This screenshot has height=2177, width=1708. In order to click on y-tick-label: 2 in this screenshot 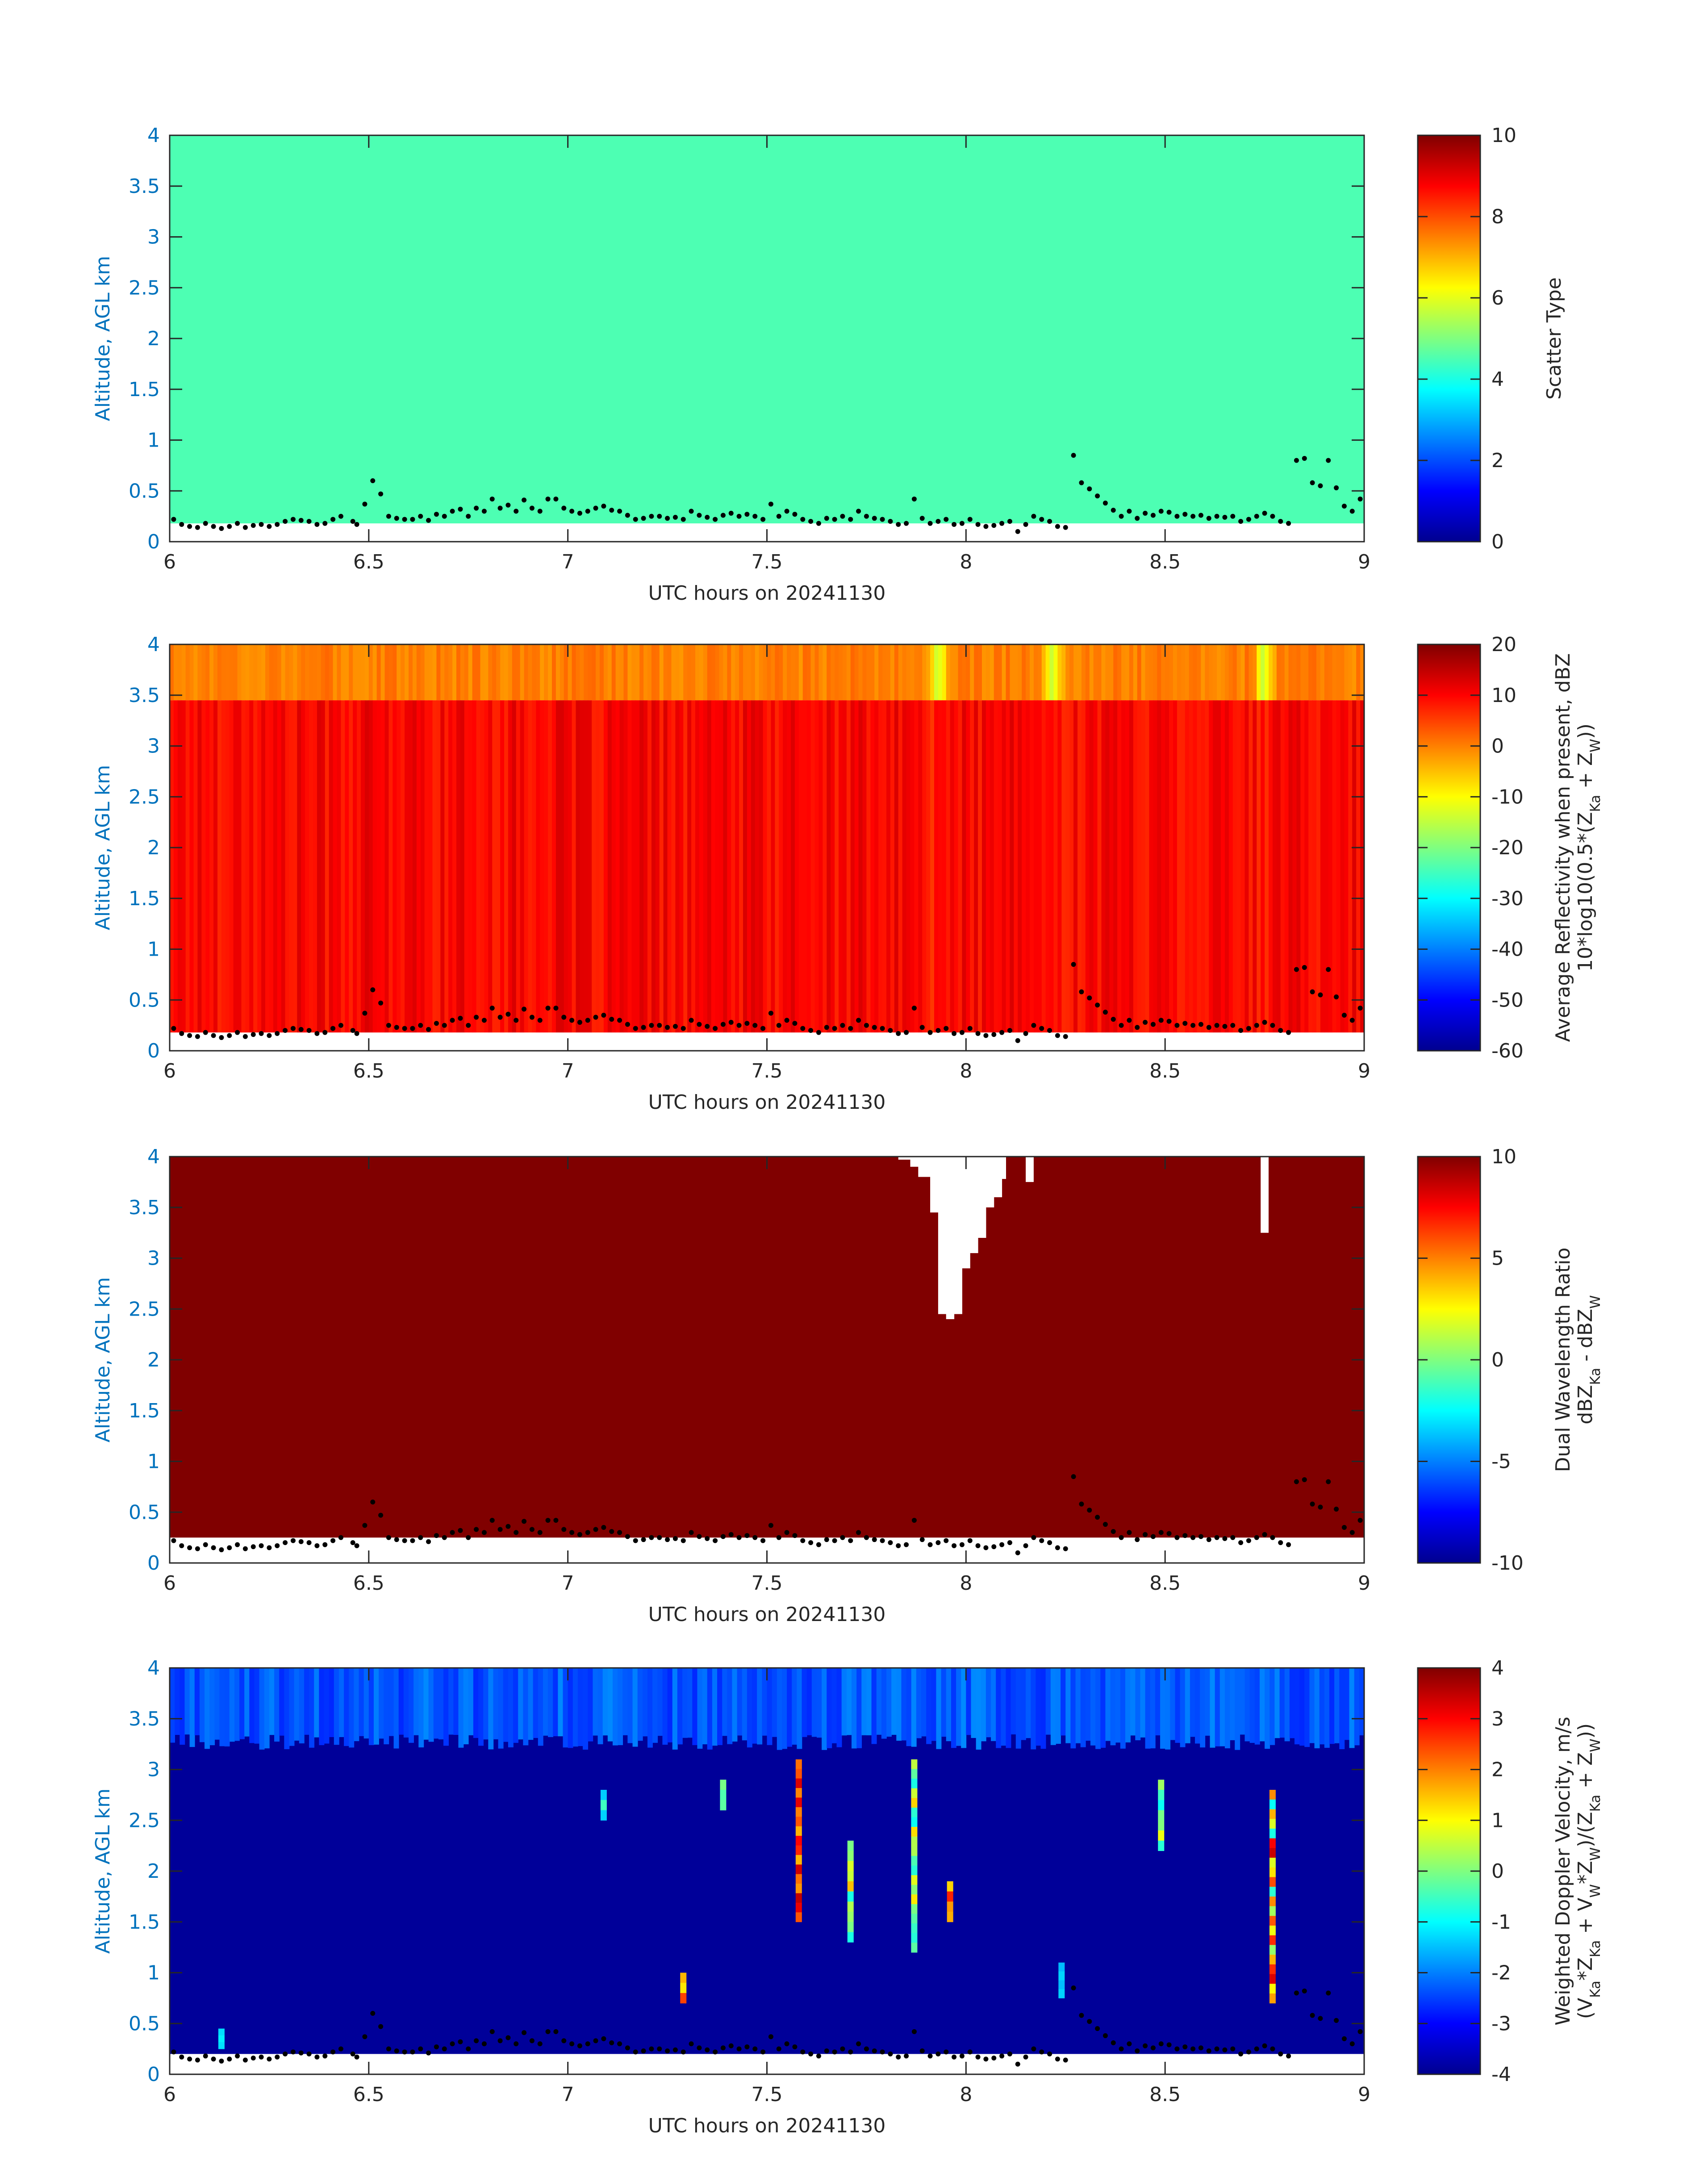, I will do `click(153, 1360)`.